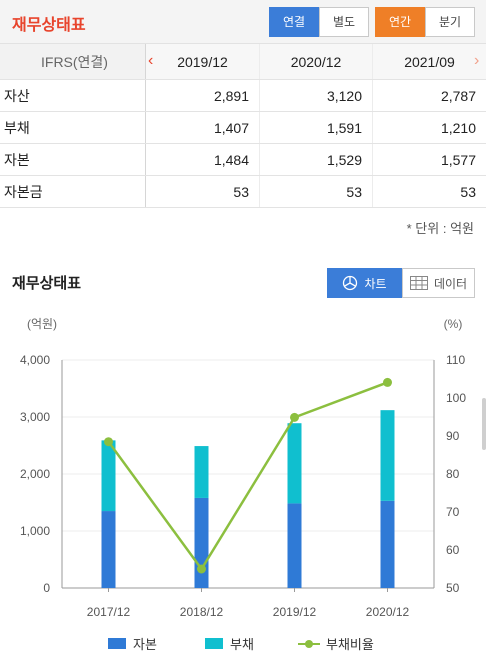 The width and height of the screenshot is (486, 666). What do you see at coordinates (42, 324) in the screenshot?
I see `left-axis-unit: (억원)` at bounding box center [42, 324].